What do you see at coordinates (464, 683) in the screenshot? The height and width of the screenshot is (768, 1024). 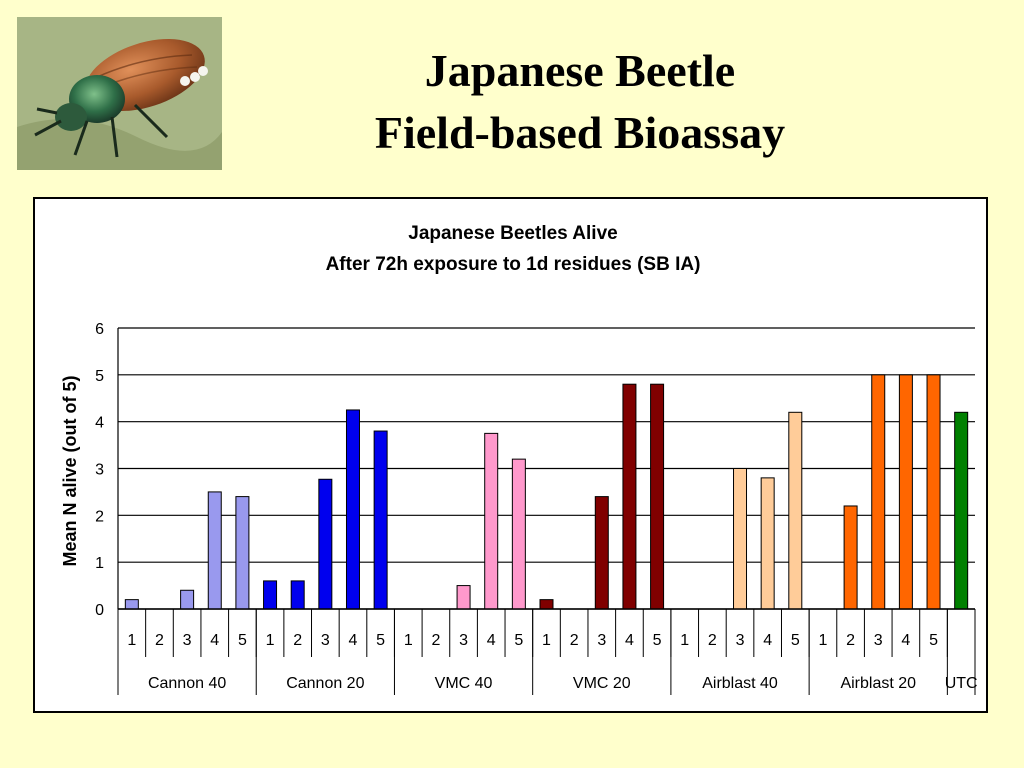 I see `group-label: VMC 40` at bounding box center [464, 683].